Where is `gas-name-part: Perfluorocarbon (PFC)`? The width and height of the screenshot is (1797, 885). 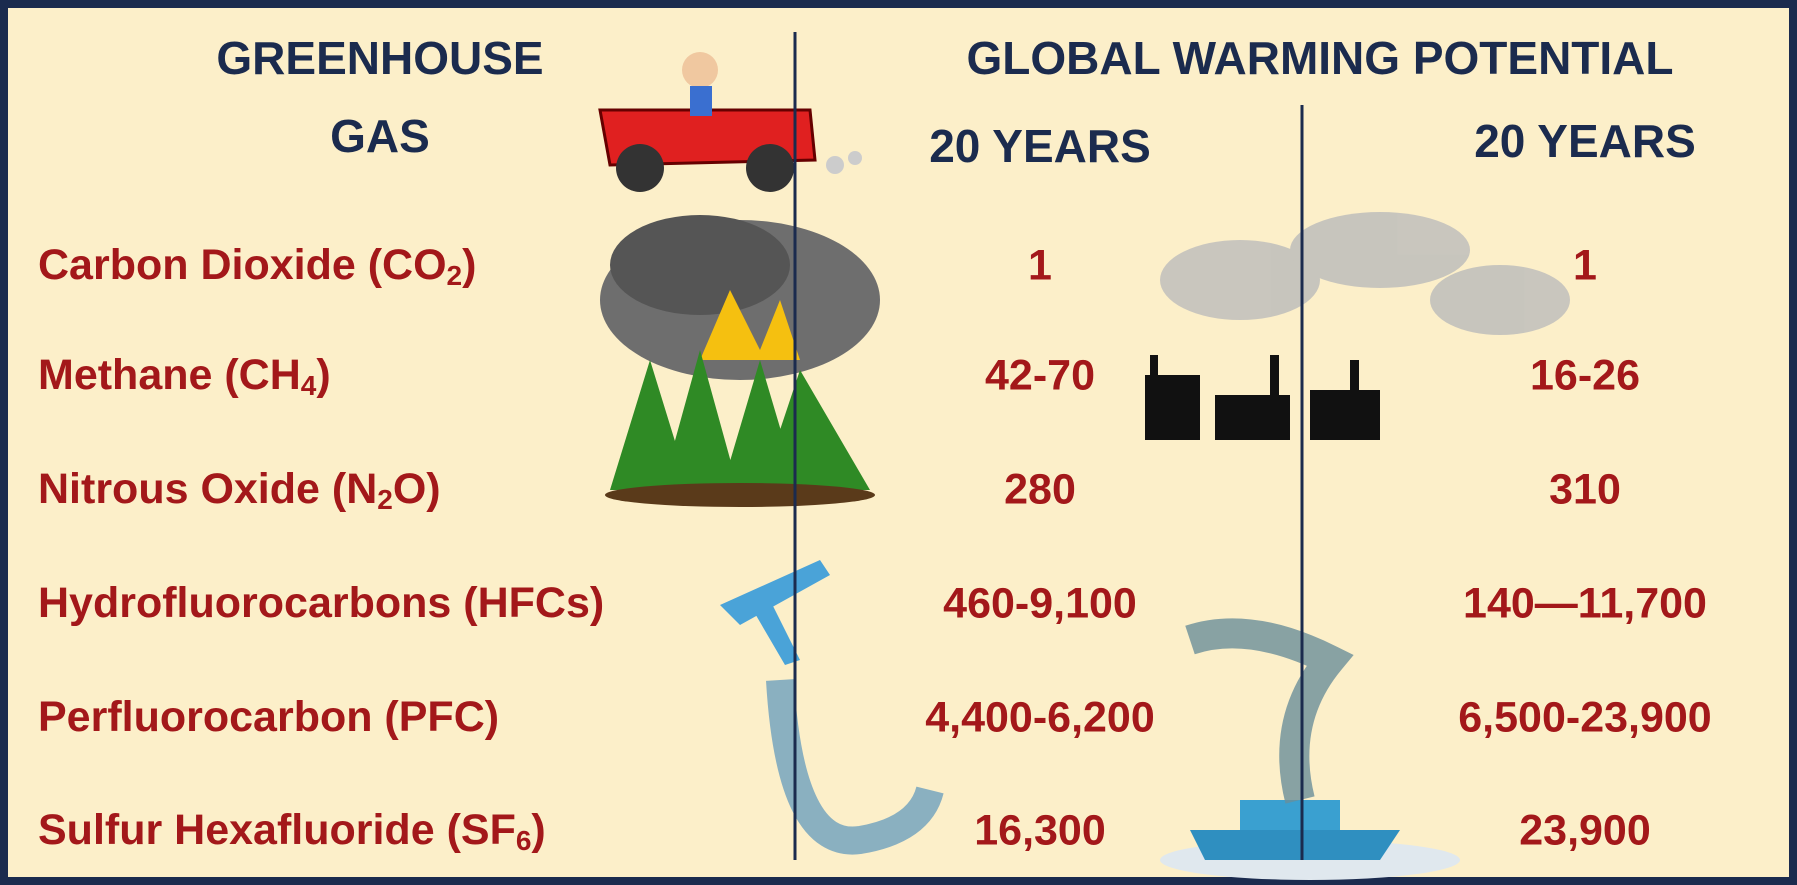 gas-name-part: Perfluorocarbon (PFC) is located at coordinates (268, 717).